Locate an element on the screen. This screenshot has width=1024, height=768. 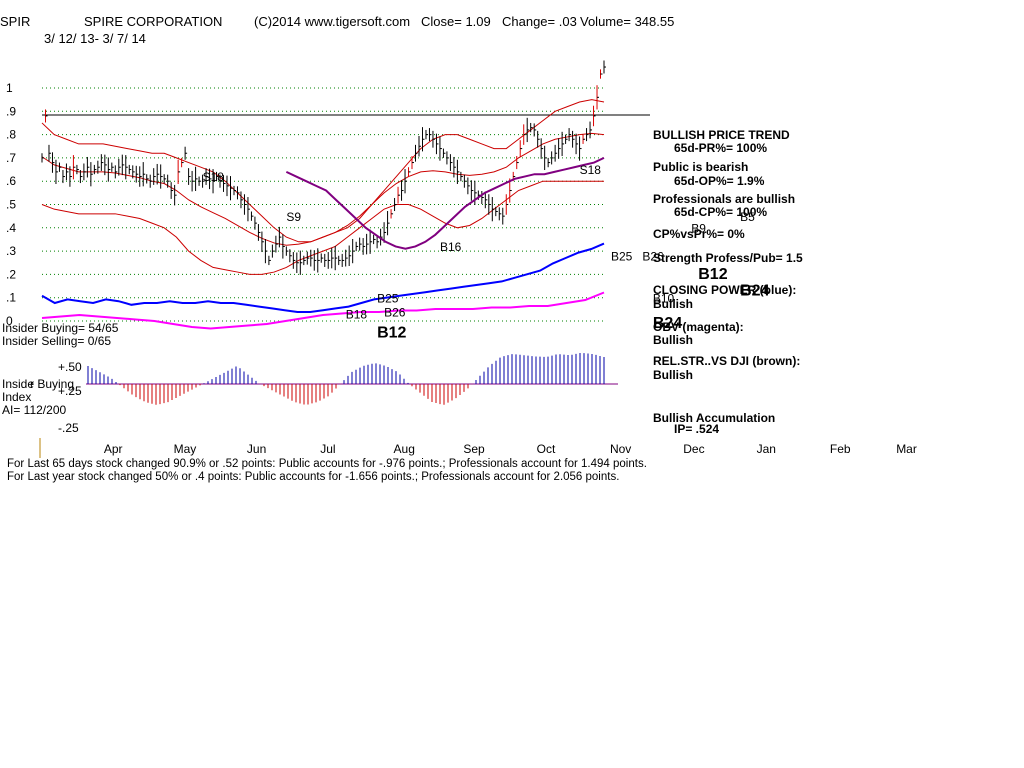
ma-line is located at coordinates (445, 203).